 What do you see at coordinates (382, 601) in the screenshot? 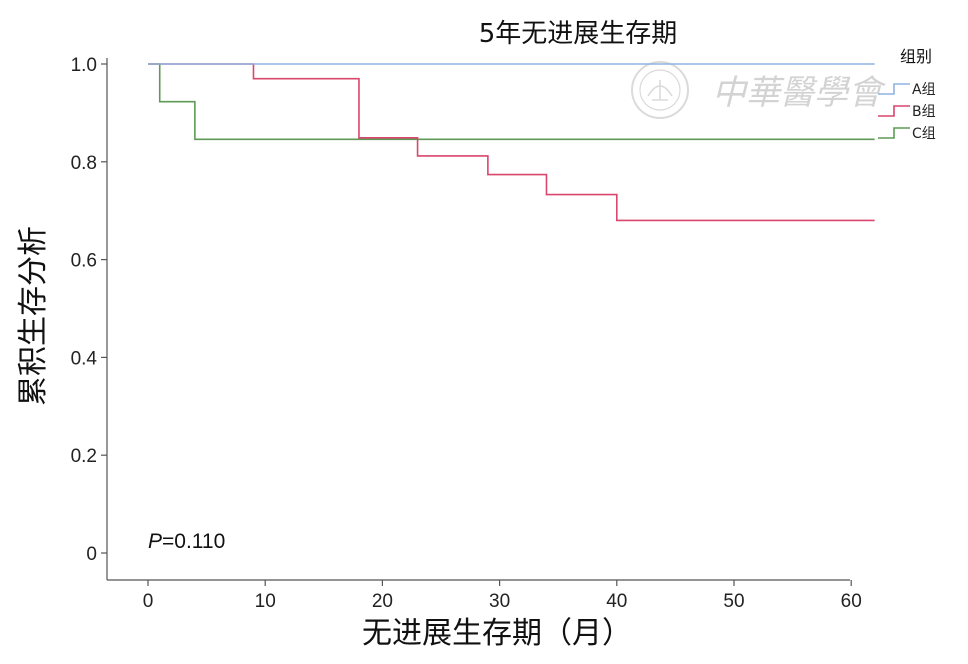
I see `x-tick-label: 20` at bounding box center [382, 601].